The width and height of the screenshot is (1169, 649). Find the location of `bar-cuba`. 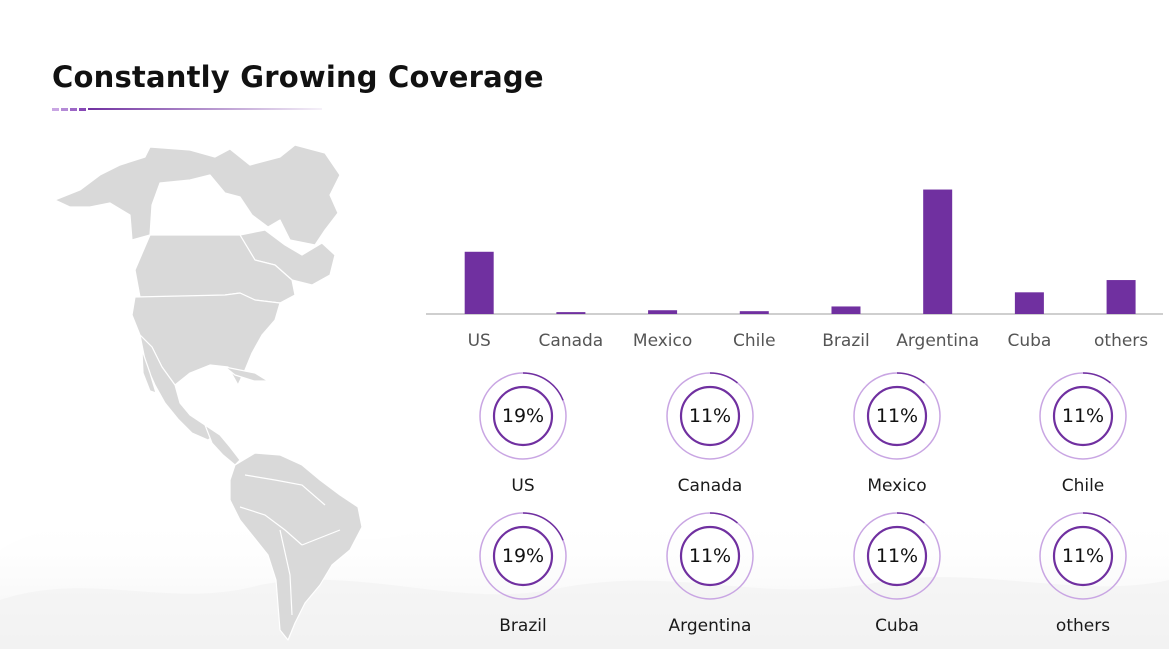

bar-cuba is located at coordinates (1029, 303).